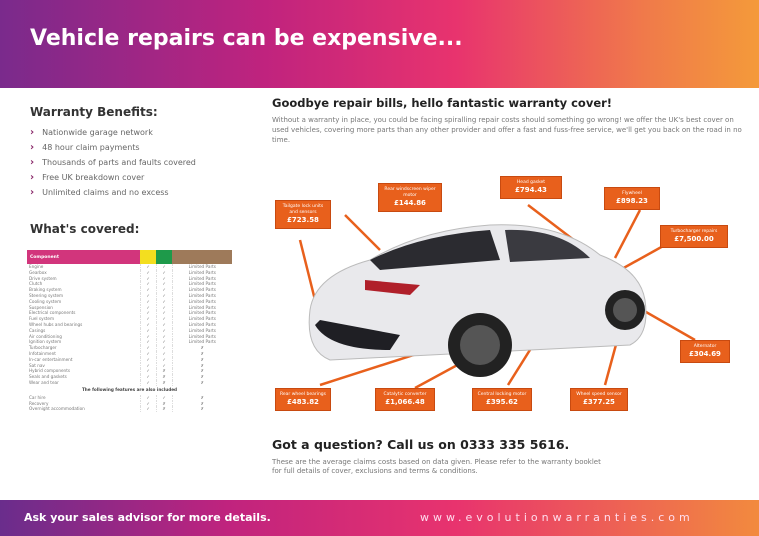 The height and width of the screenshot is (536, 759). I want to click on callout-label: Flywheel, so click(632, 193).